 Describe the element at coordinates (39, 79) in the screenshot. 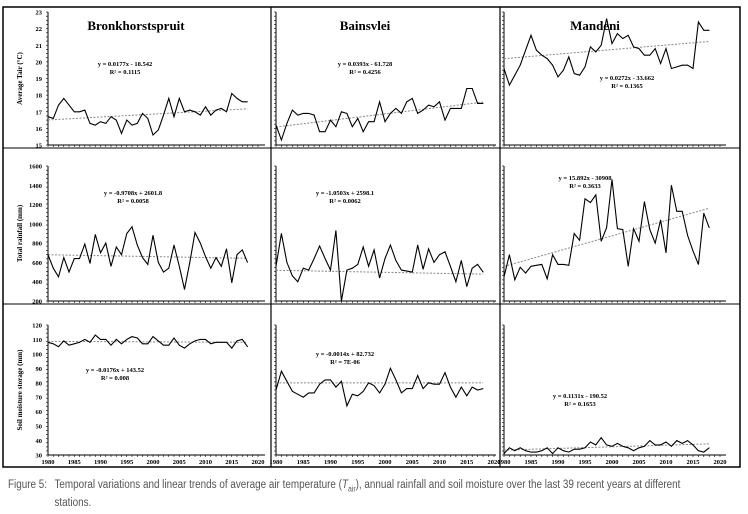

I see `y-tick-label: 19` at that location.